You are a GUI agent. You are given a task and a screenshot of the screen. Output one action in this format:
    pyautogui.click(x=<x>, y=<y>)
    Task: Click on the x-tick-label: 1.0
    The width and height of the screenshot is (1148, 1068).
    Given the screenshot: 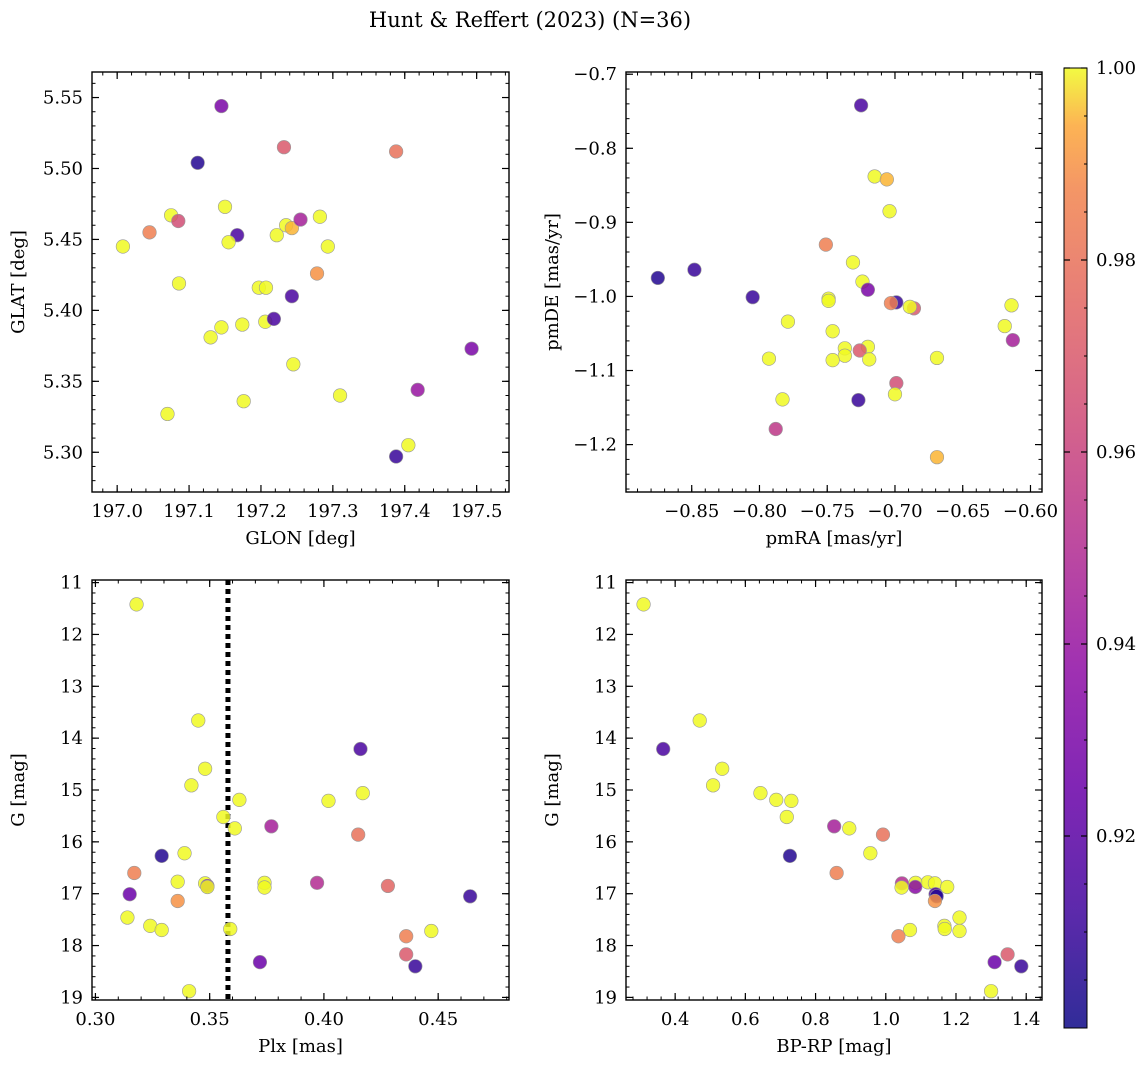 What is the action you would take?
    pyautogui.click(x=885, y=1019)
    